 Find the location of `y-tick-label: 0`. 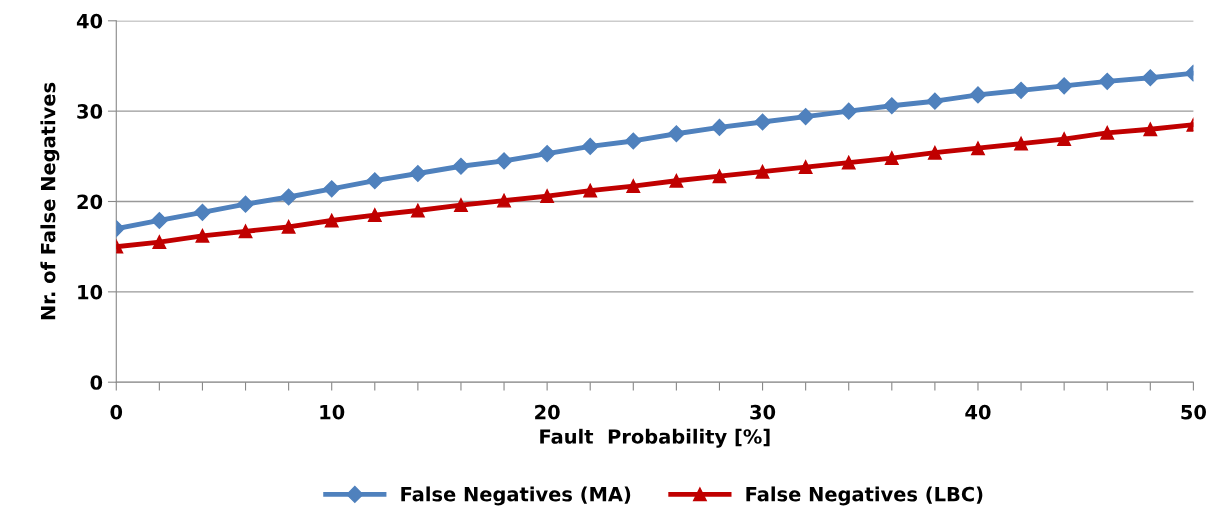

y-tick-label: 0 is located at coordinates (96, 382).